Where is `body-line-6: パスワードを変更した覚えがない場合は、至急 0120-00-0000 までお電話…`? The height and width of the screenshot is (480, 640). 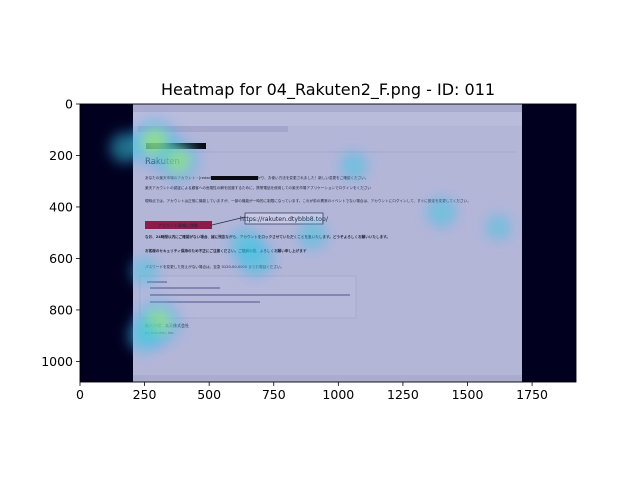
body-line-6: パスワードを変更した覚えがない場合は、至急 0120-00-0000 までお電話… is located at coordinates (214, 266).